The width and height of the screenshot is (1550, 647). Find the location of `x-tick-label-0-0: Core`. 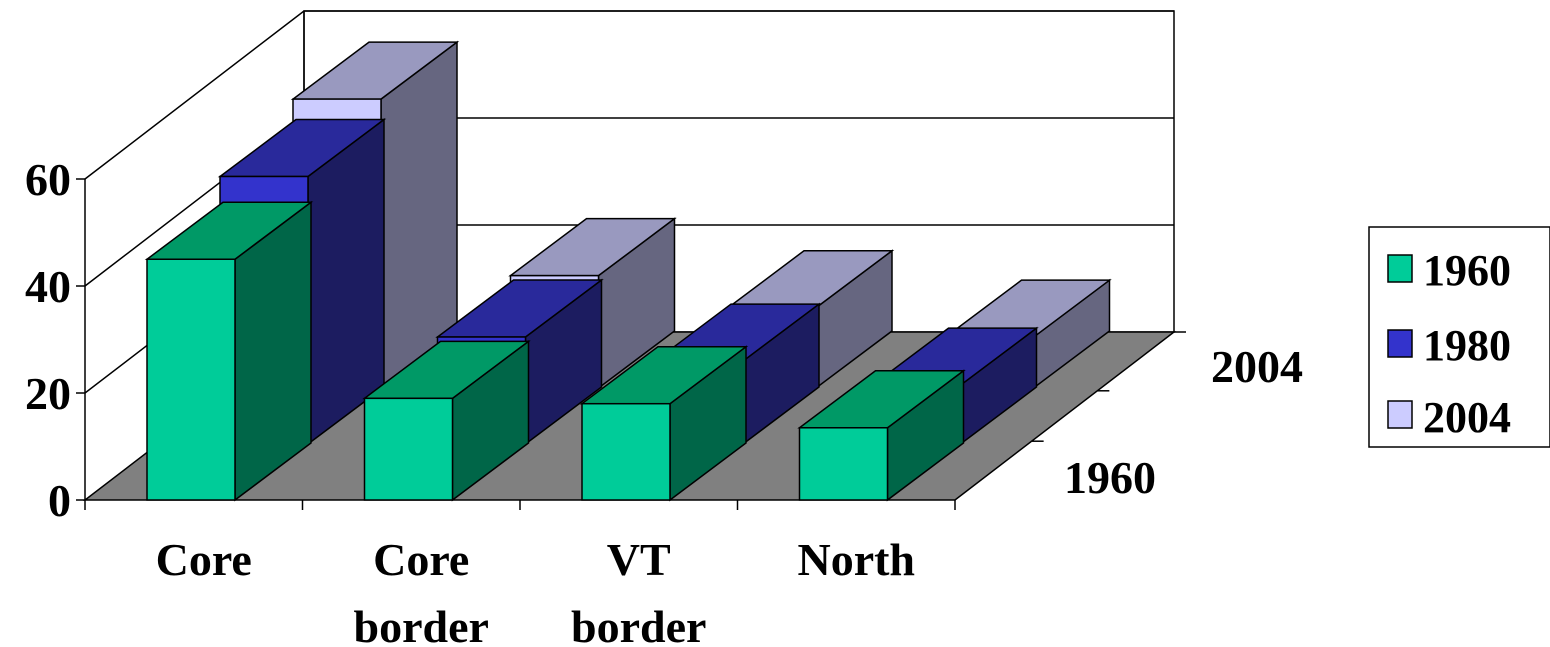

x-tick-label-0-0: Core is located at coordinates (204, 559).